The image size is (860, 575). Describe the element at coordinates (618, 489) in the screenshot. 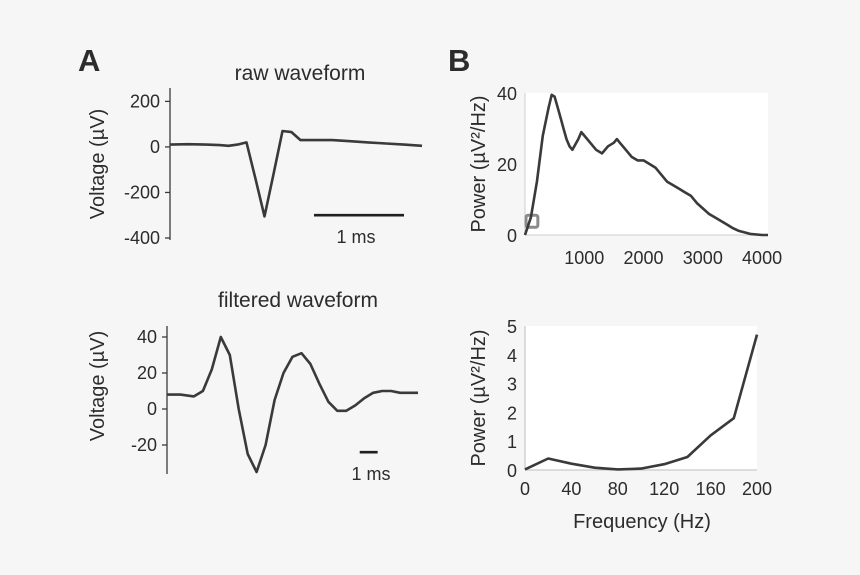

I see `x-tick-label: 80` at that location.